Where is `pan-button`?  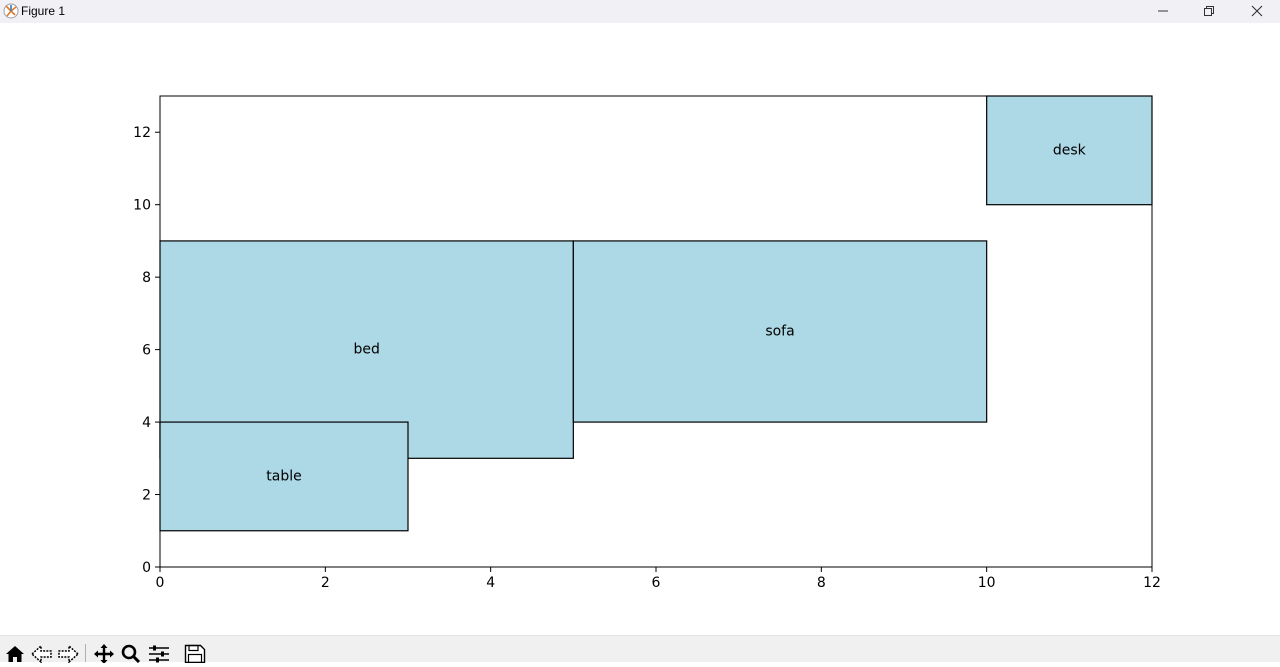
pan-button is located at coordinates (104, 653).